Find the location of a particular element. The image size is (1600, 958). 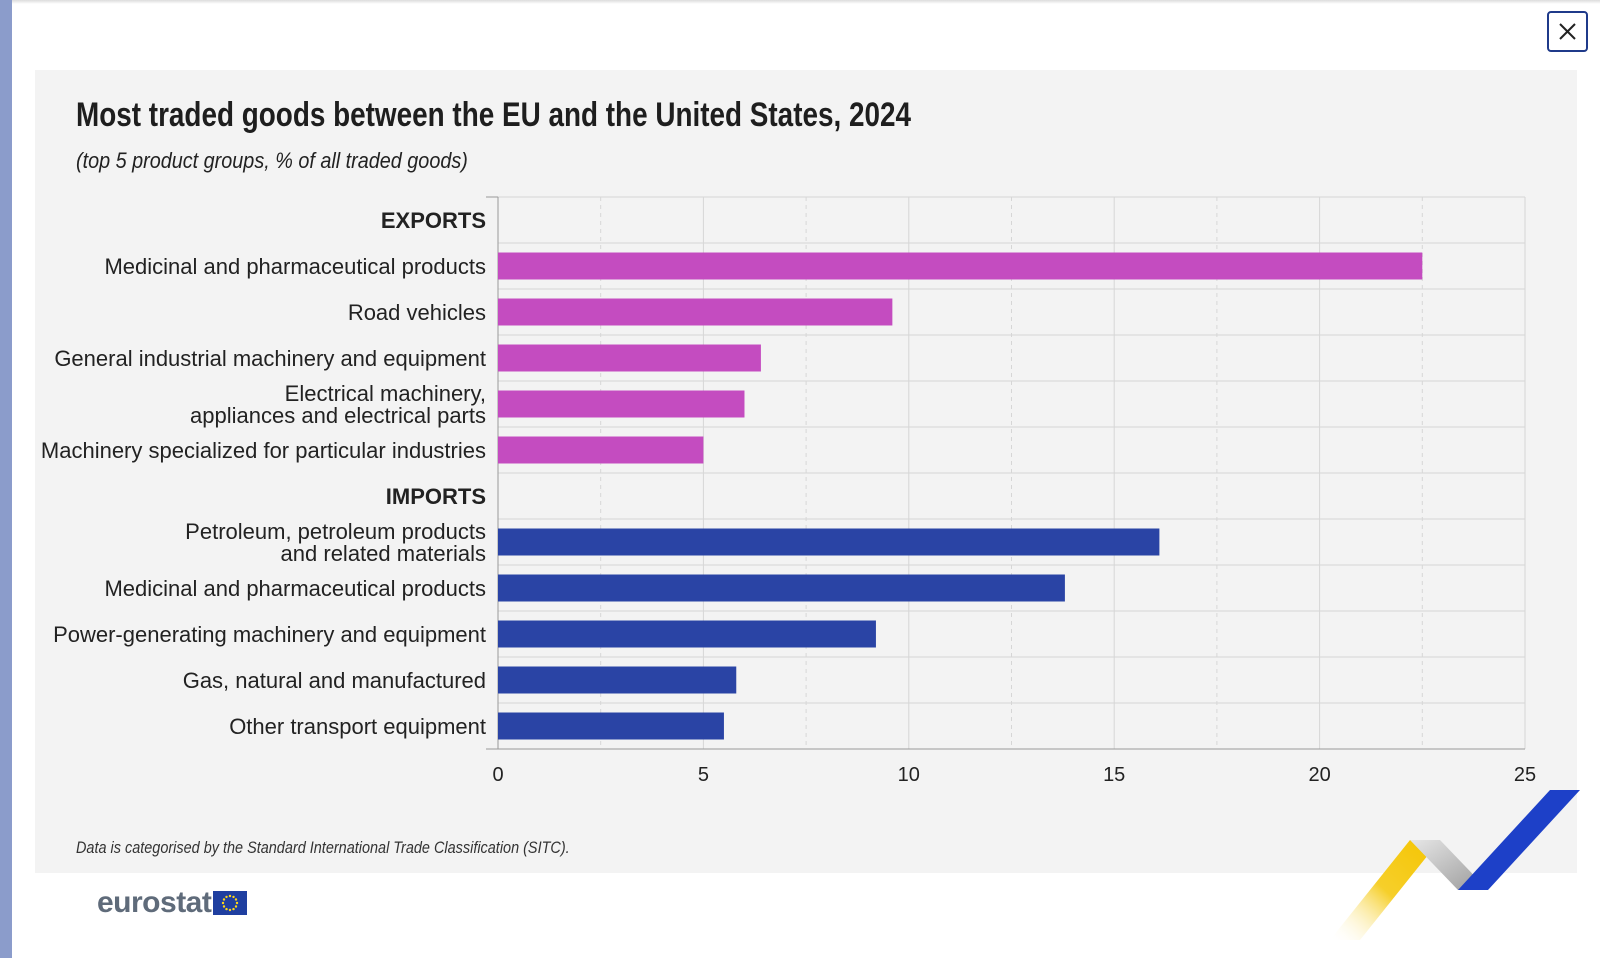

x-tick-label: 5 is located at coordinates (703, 775).